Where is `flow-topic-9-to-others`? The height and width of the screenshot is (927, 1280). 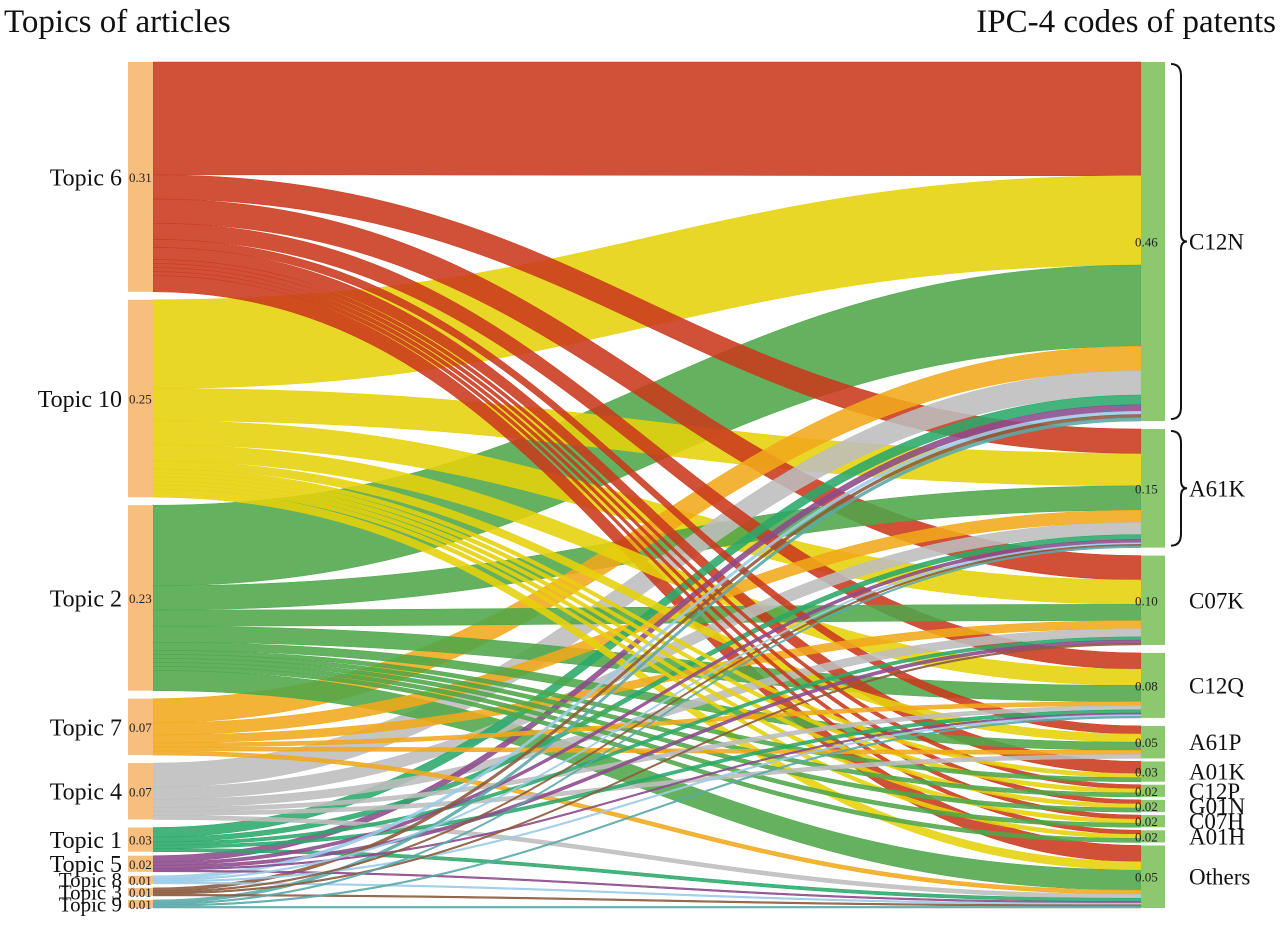
flow-topic-9-to-others is located at coordinates (647, 907).